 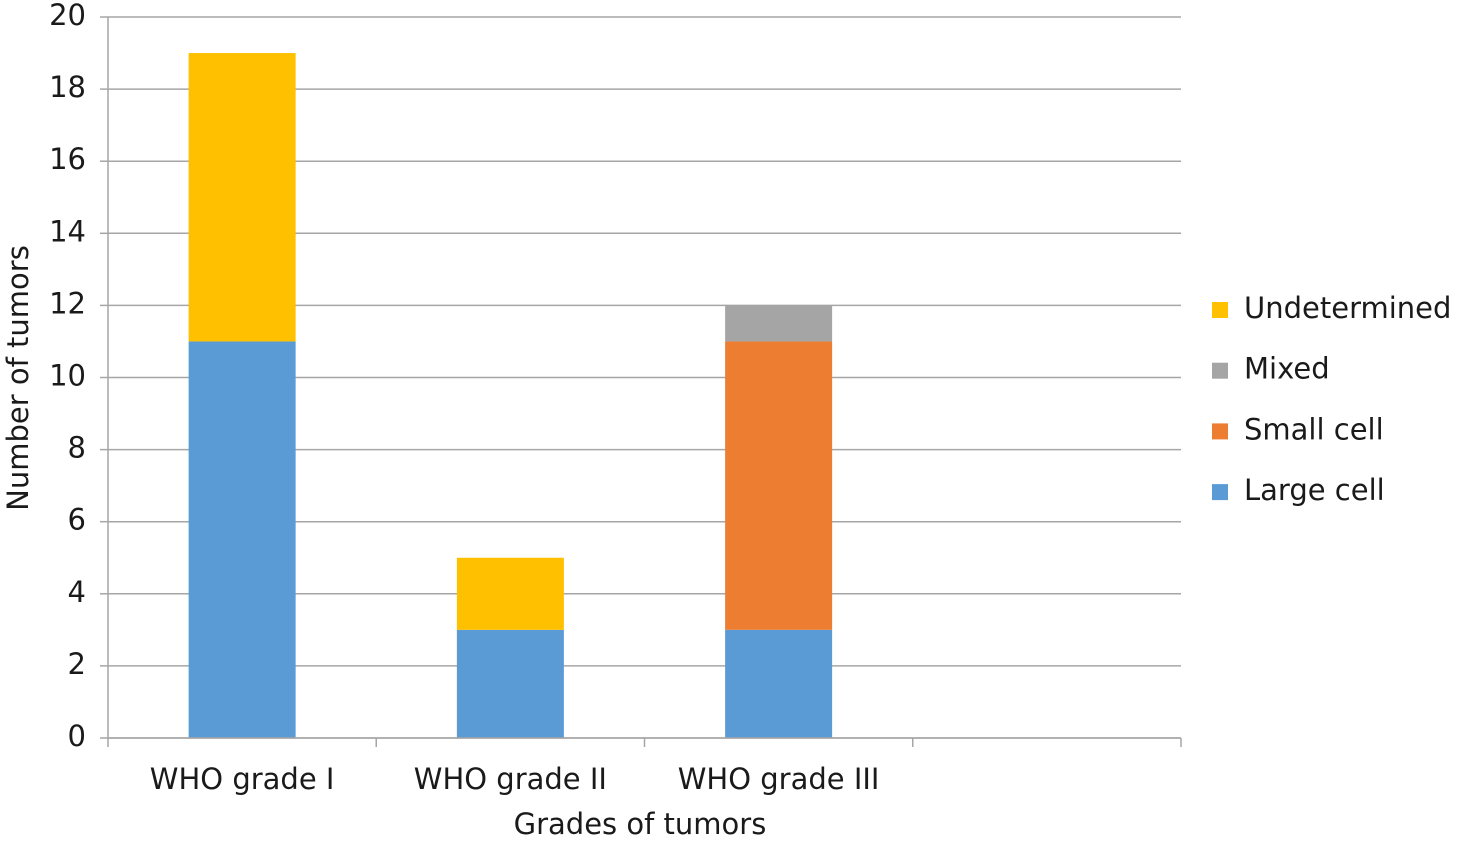 What do you see at coordinates (640, 824) in the screenshot?
I see `x-axis-title: Grades of tumors` at bounding box center [640, 824].